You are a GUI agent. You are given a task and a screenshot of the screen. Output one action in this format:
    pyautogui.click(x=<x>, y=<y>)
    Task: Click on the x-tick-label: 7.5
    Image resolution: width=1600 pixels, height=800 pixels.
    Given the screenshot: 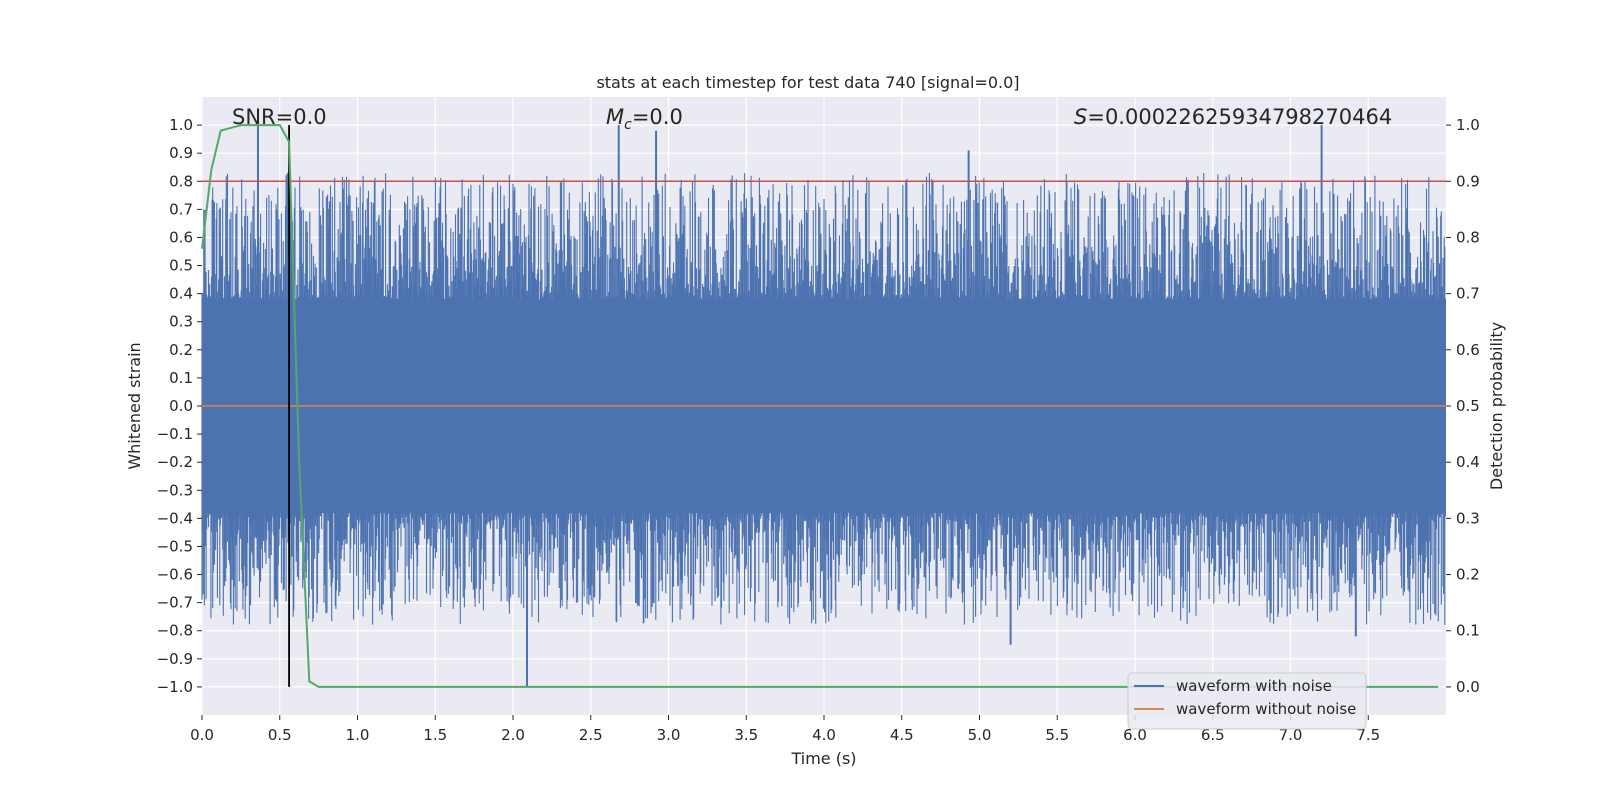 What is the action you would take?
    pyautogui.click(x=1368, y=735)
    